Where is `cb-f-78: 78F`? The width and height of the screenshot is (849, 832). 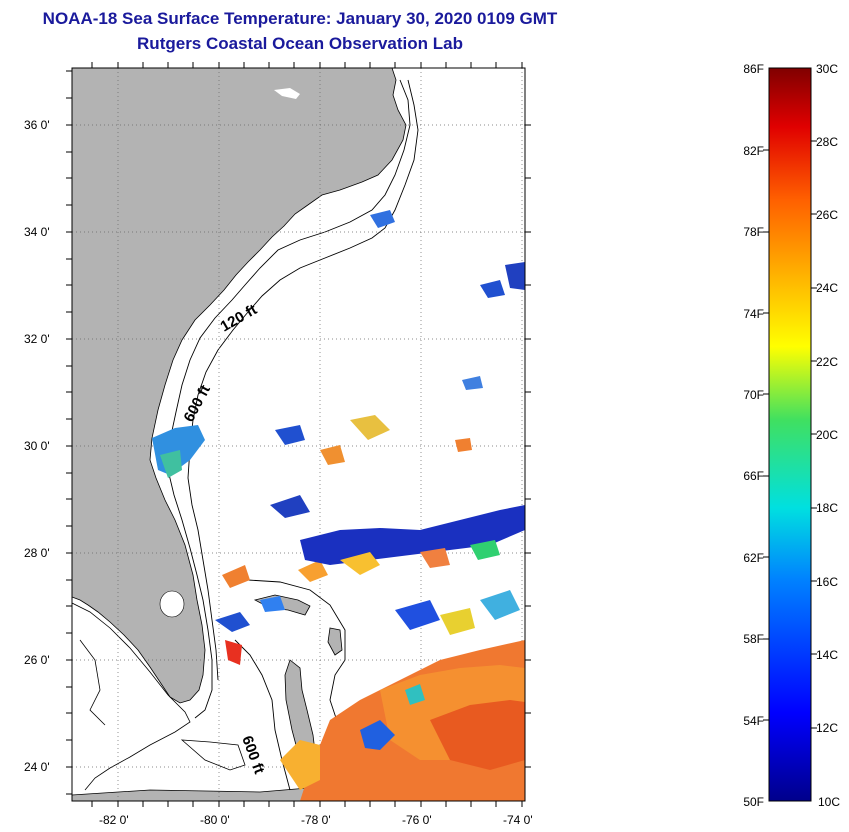
cb-f-78: 78F is located at coordinates (753, 232).